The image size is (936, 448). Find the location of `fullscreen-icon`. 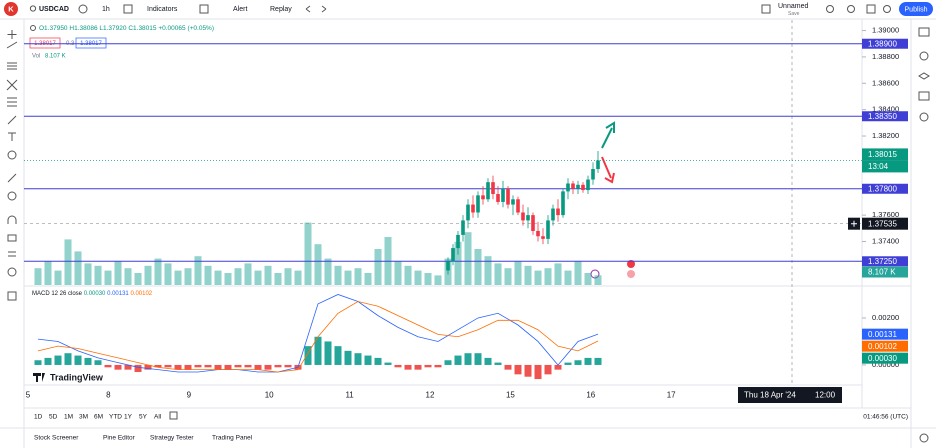

fullscreen-icon is located at coordinates (871, 9).